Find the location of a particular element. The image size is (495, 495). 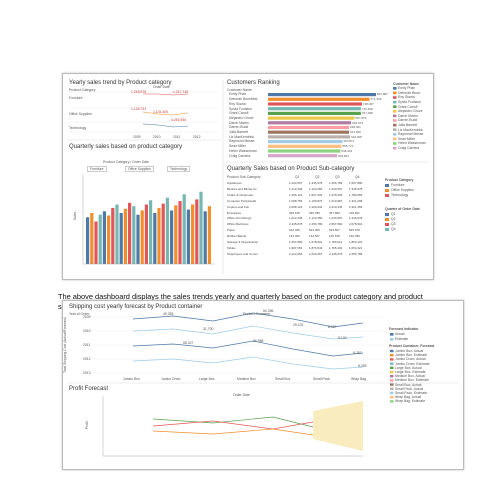

subcat-cell: 534,567 is located at coordinates (334, 230).